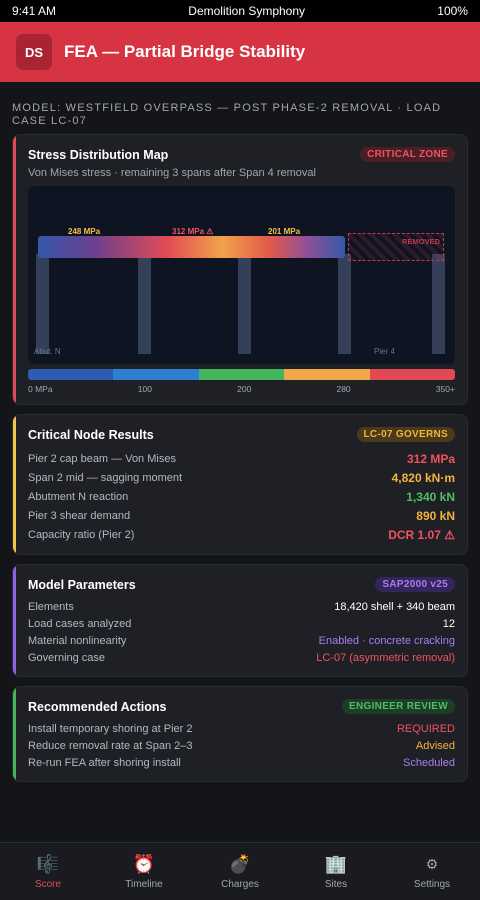 This screenshot has height=900, width=480. I want to click on scale-label: 100, so click(144, 389).